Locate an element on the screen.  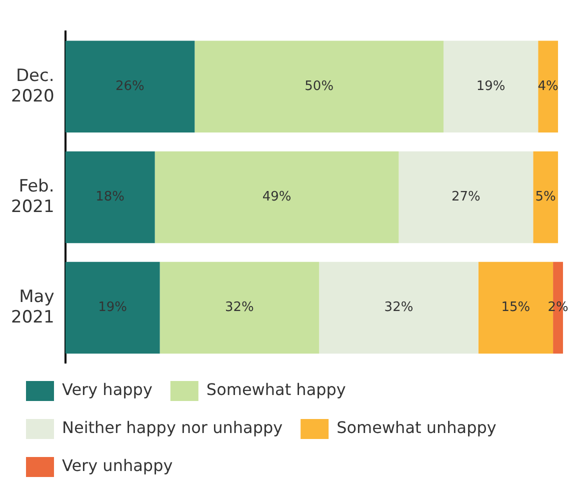
legend-label: Neither happy nor unhappy is located at coordinates (172, 428).